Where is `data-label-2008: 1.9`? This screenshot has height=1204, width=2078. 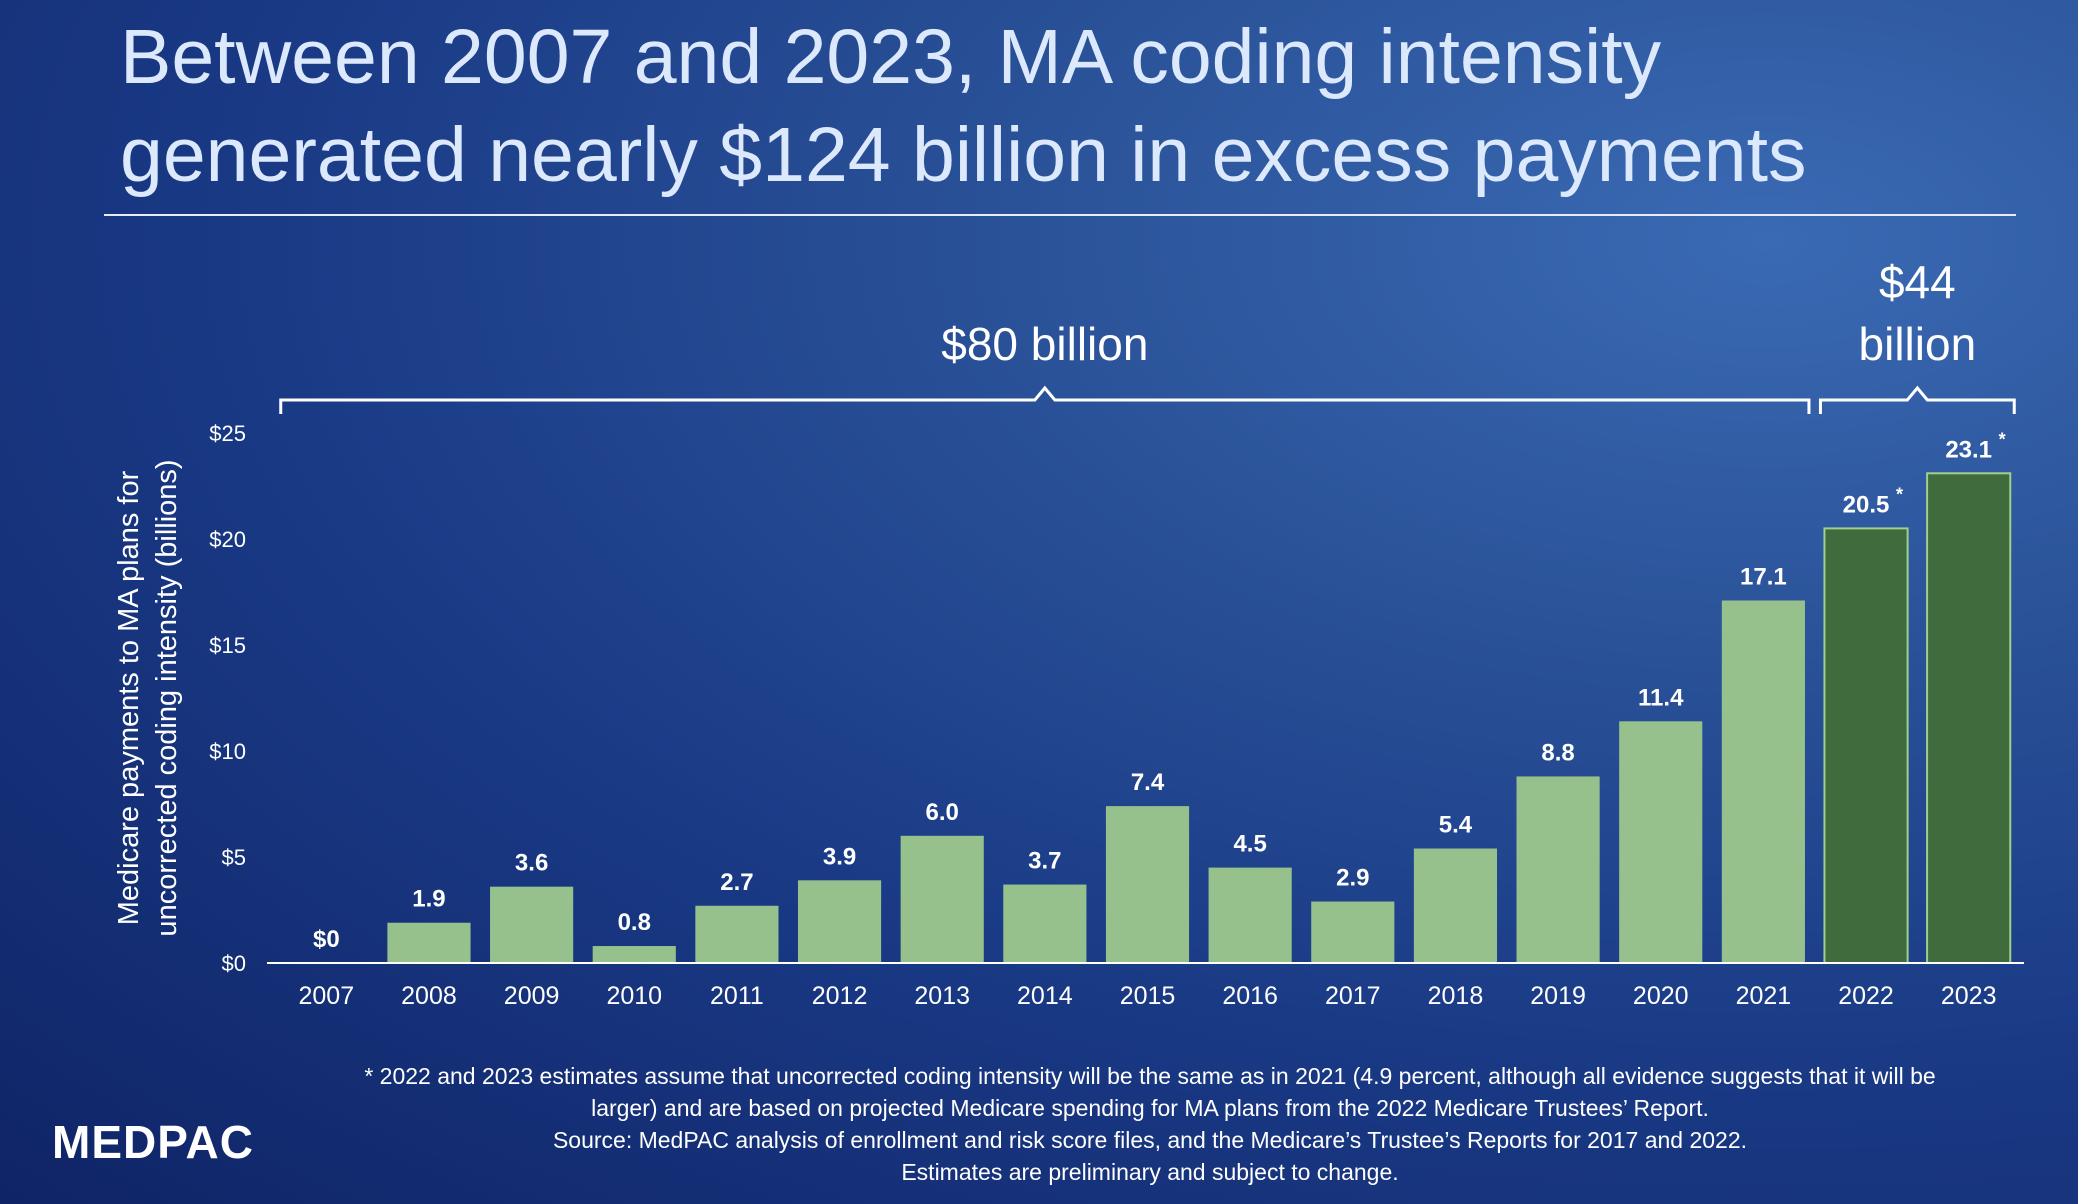 data-label-2008: 1.9 is located at coordinates (428, 899).